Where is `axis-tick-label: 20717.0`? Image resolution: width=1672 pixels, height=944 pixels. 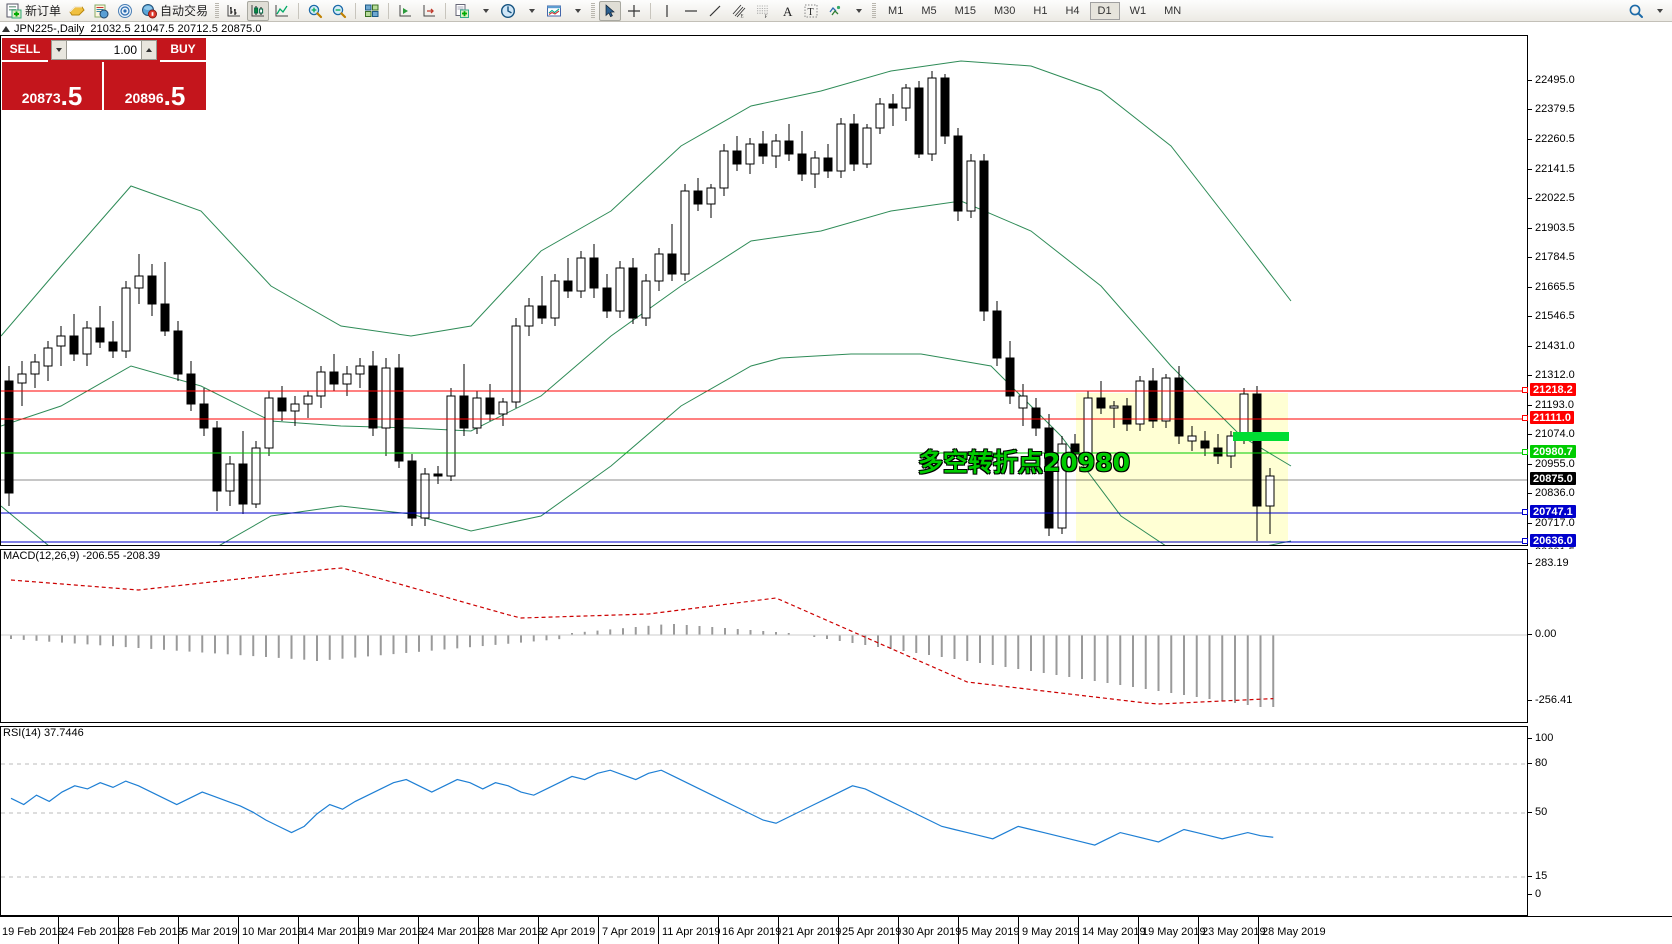
axis-tick-label: 20717.0 is located at coordinates (1551, 523).